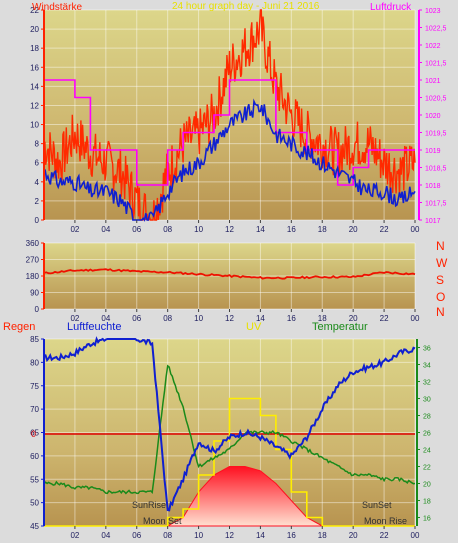 The height and width of the screenshot is (543, 458). Describe the element at coordinates (34, 479) in the screenshot. I see `y-tick-label: 55` at that location.